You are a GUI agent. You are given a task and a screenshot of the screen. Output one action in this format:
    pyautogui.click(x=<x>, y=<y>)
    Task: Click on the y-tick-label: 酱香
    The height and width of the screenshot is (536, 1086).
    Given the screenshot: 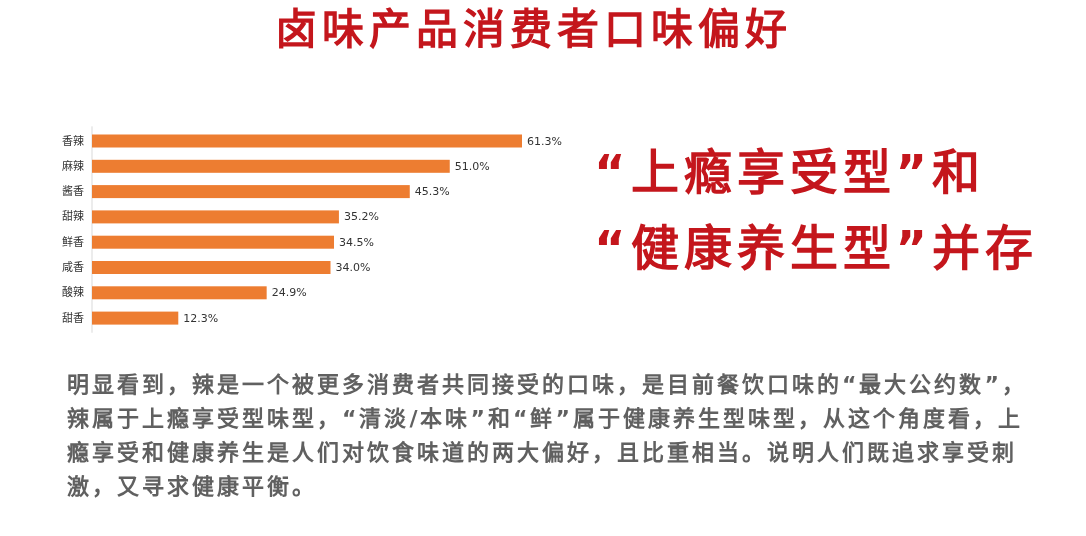 What is the action you would take?
    pyautogui.click(x=73, y=191)
    